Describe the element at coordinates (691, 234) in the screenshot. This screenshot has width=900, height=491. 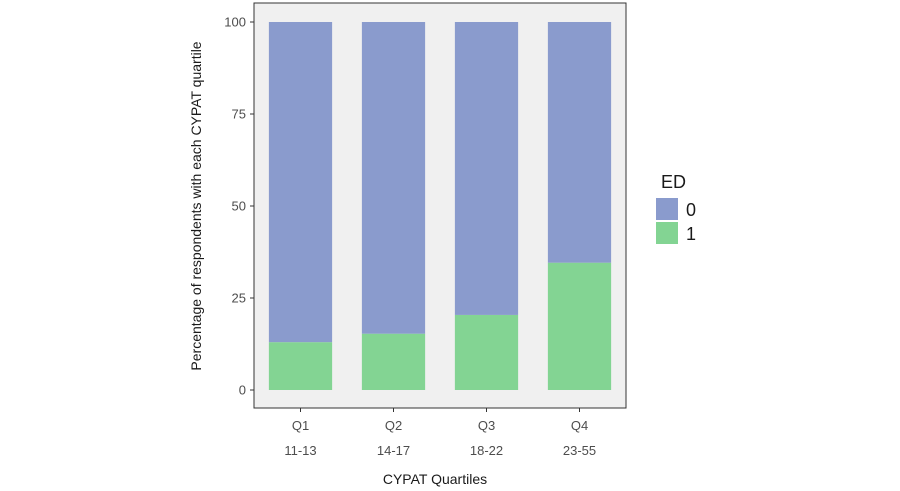
I see `legend-label-ed-1: 1` at that location.